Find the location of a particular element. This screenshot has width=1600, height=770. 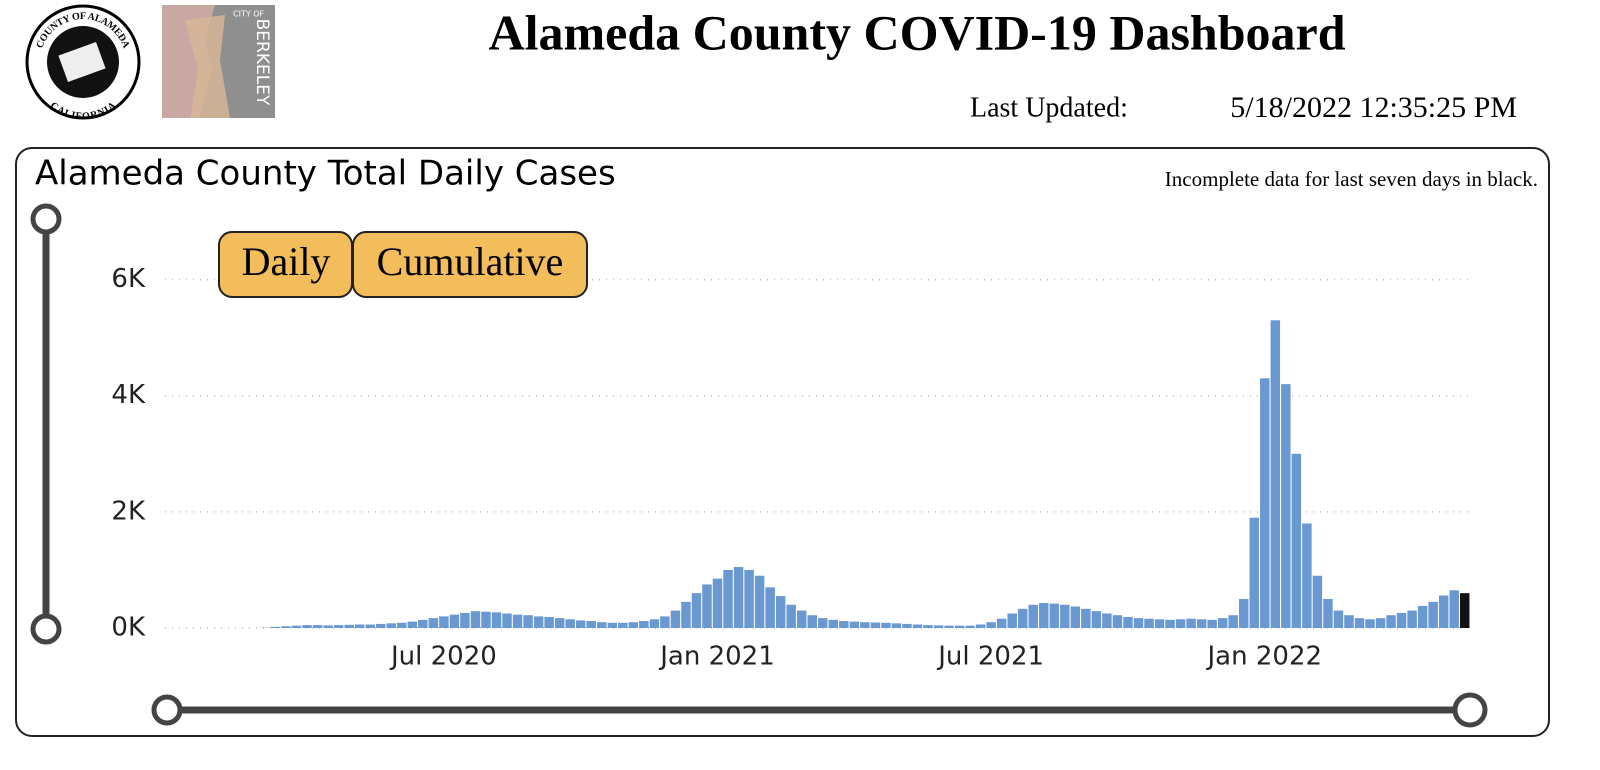

city-logo: CITY OF BERKELEY is located at coordinates (218, 61).